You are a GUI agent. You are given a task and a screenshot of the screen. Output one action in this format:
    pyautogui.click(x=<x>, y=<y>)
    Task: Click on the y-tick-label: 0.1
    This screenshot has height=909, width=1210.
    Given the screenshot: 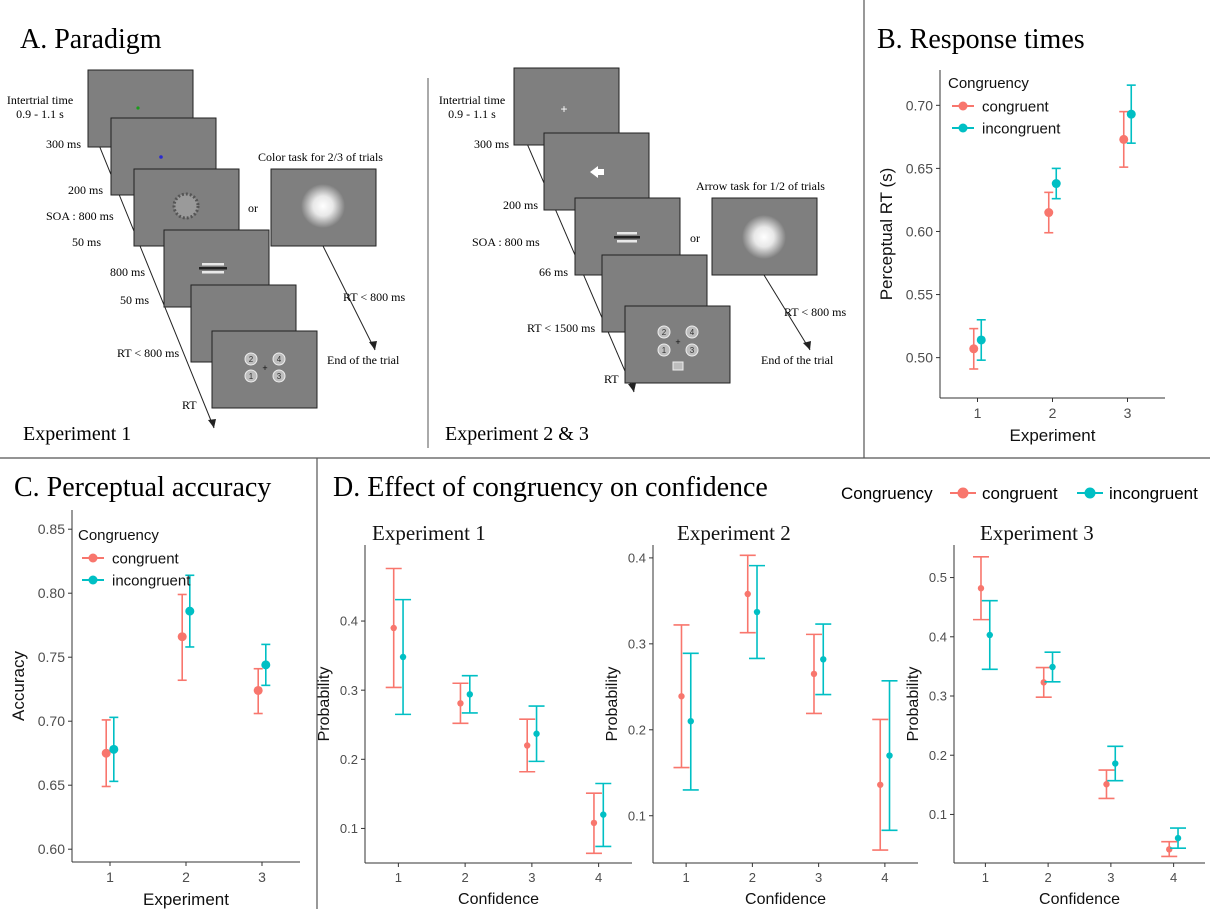 What is the action you would take?
    pyautogui.click(x=938, y=814)
    